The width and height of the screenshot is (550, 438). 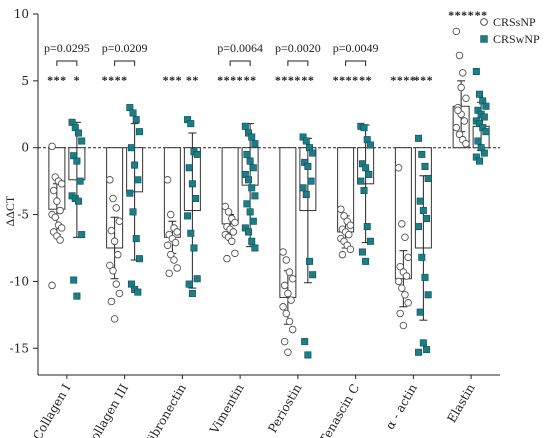 I want to click on legend-marker-circle, so click(x=484, y=22).